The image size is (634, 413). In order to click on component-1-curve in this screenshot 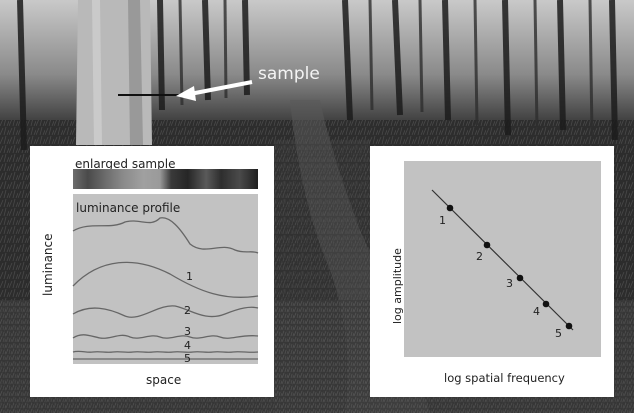, I will do `click(165, 280)`.